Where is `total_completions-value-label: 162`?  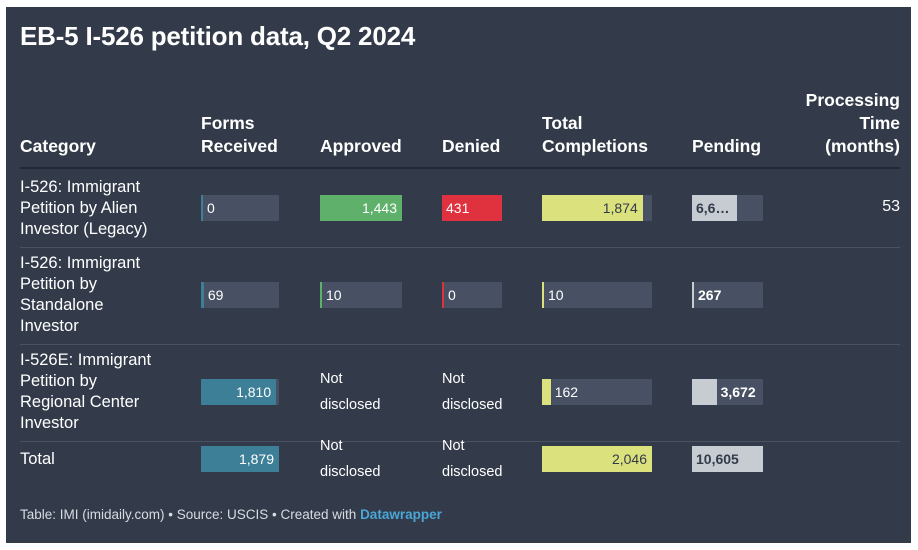
total_completions-value-label: 162 is located at coordinates (566, 392).